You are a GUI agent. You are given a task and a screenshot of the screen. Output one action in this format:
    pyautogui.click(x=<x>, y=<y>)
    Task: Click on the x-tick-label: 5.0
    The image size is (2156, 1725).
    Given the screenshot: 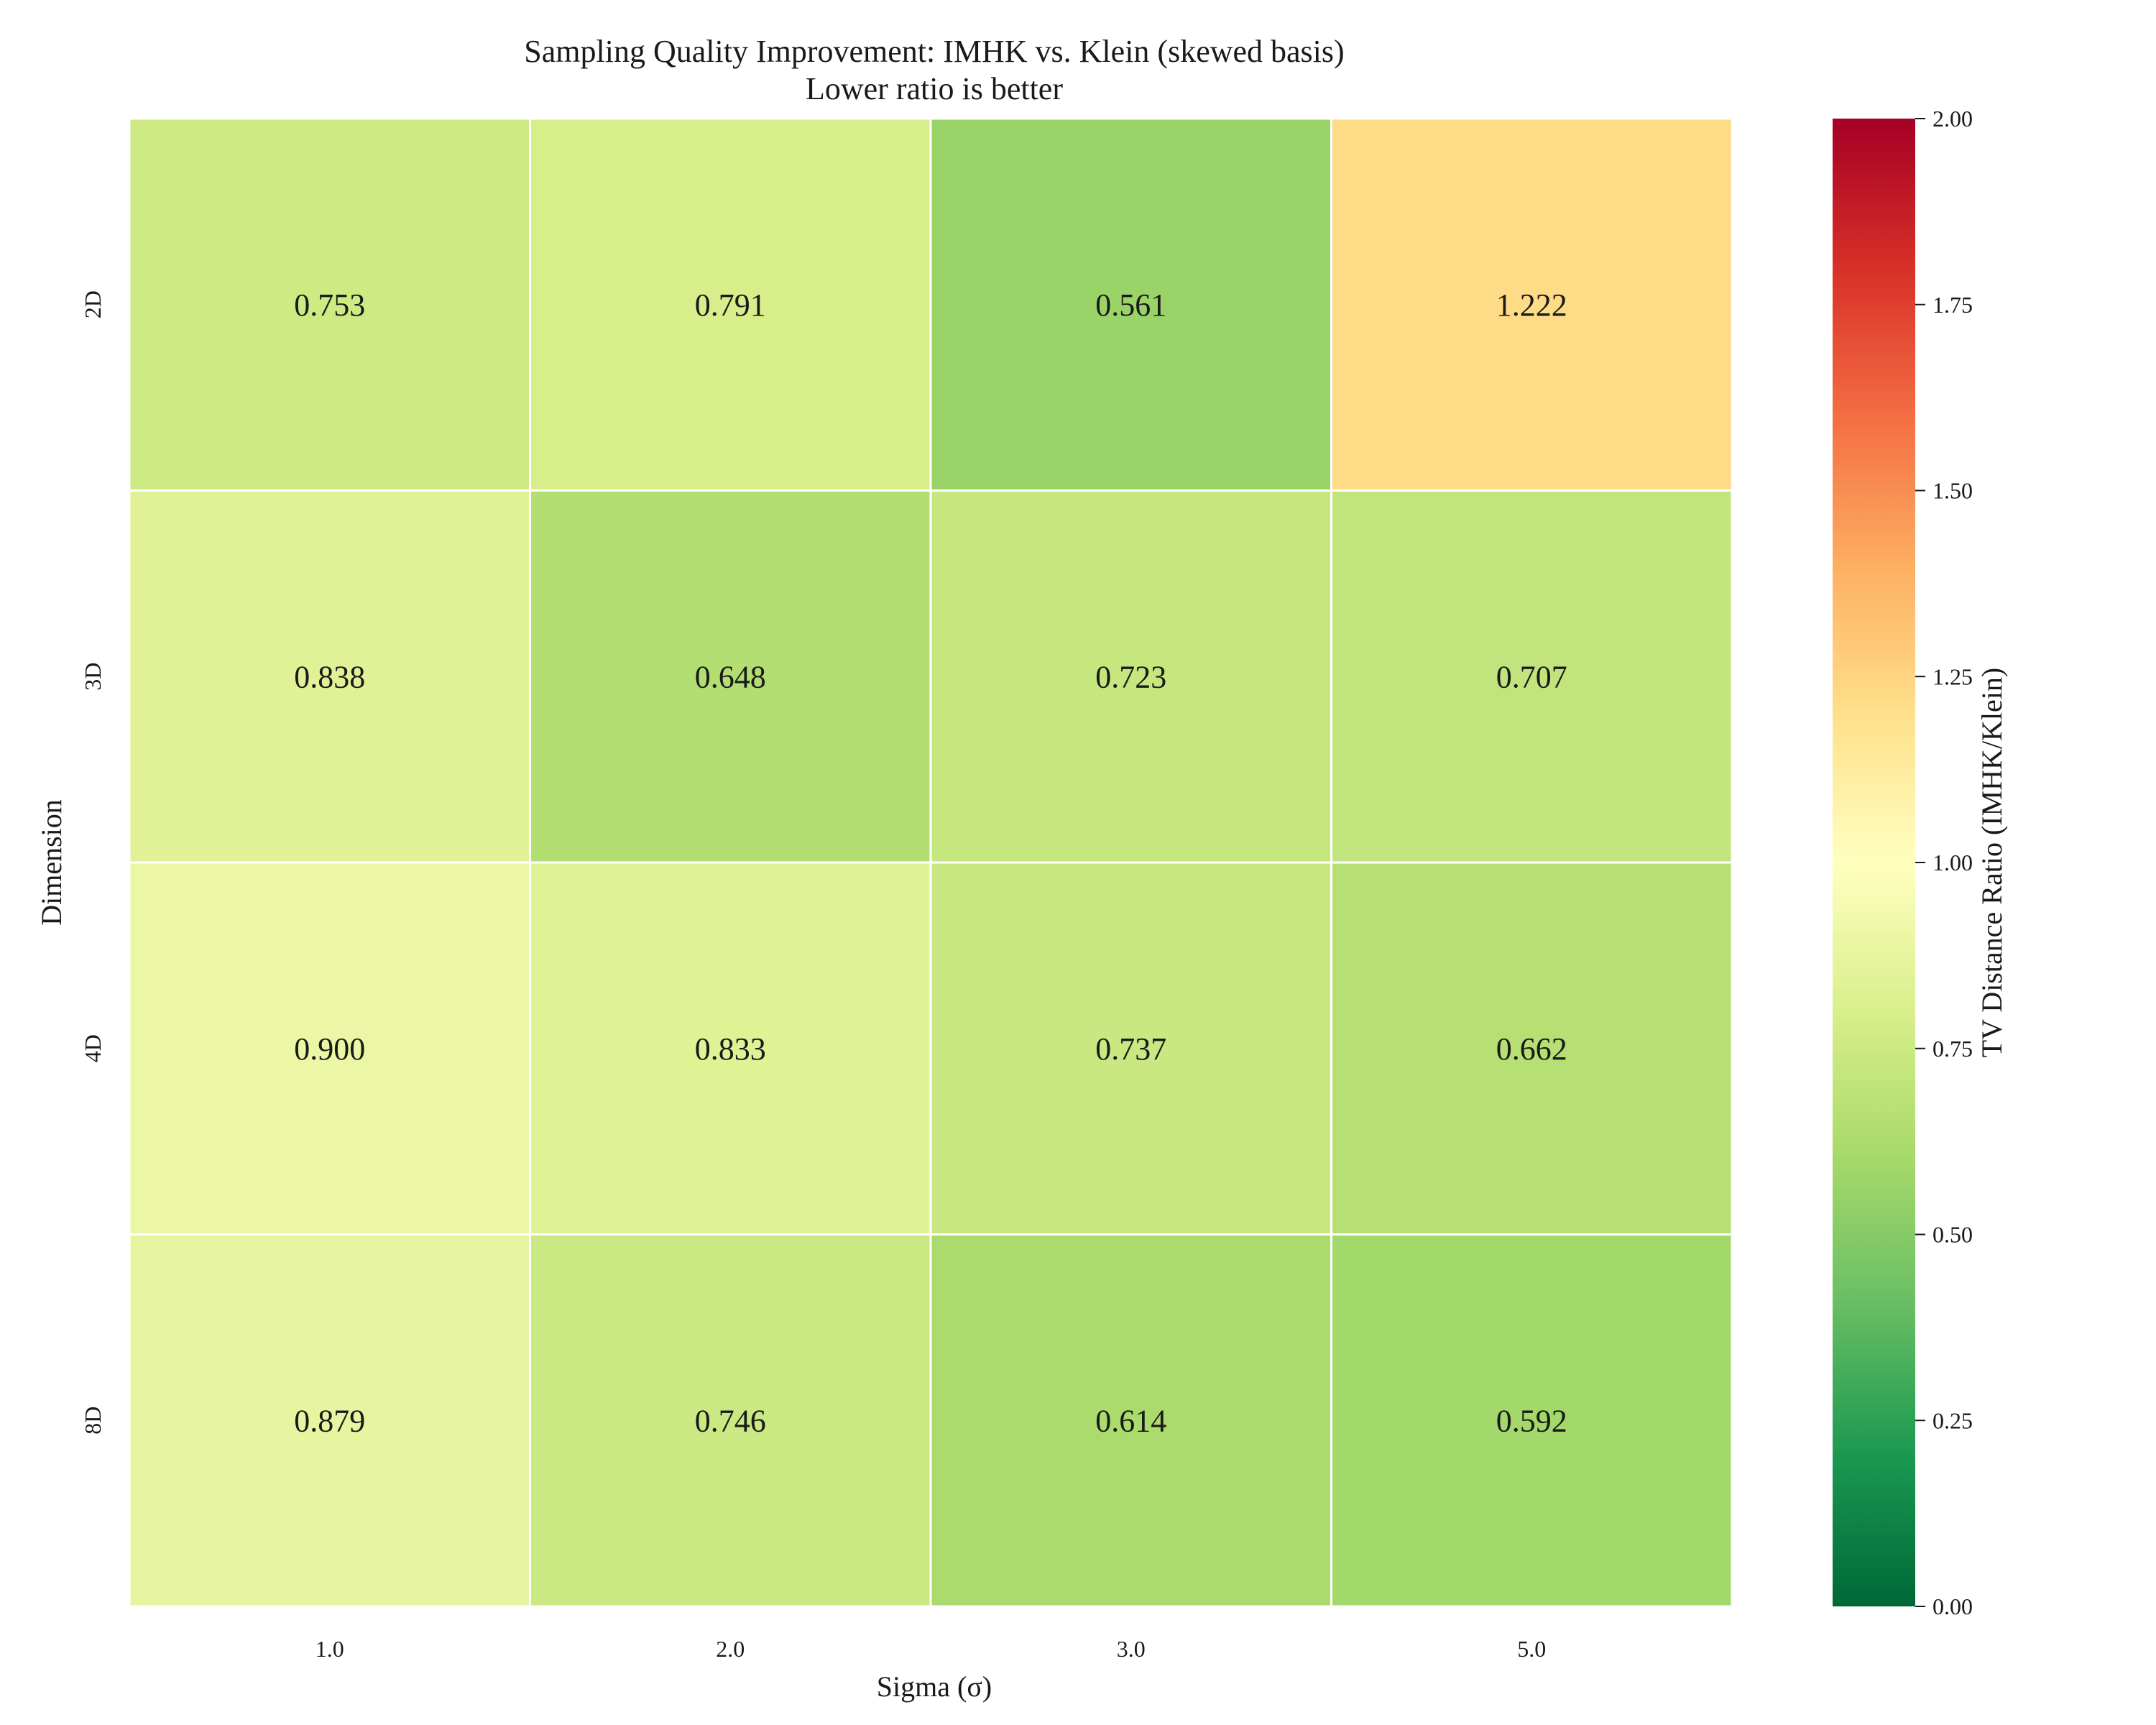 What is the action you would take?
    pyautogui.click(x=1532, y=1649)
    